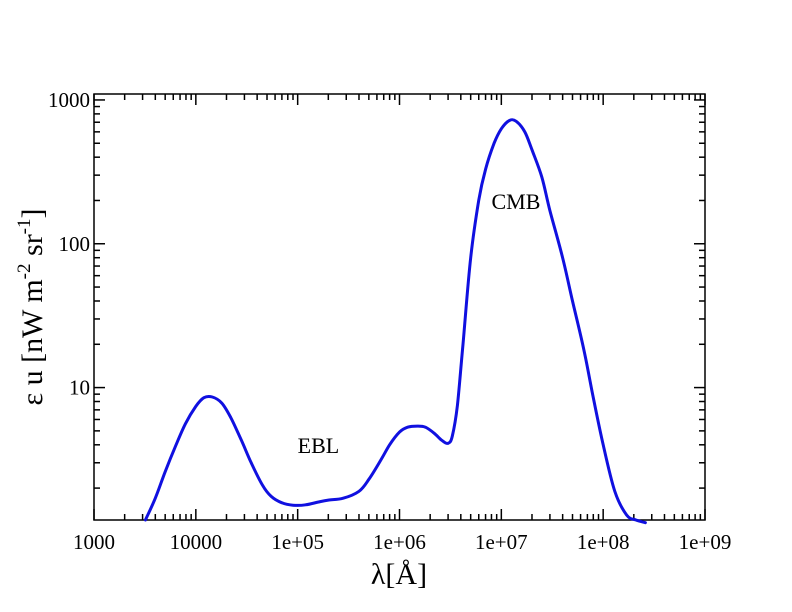 Image resolution: width=792 pixels, height=612 pixels. I want to click on x-tick-label: 1e+07, so click(501, 542).